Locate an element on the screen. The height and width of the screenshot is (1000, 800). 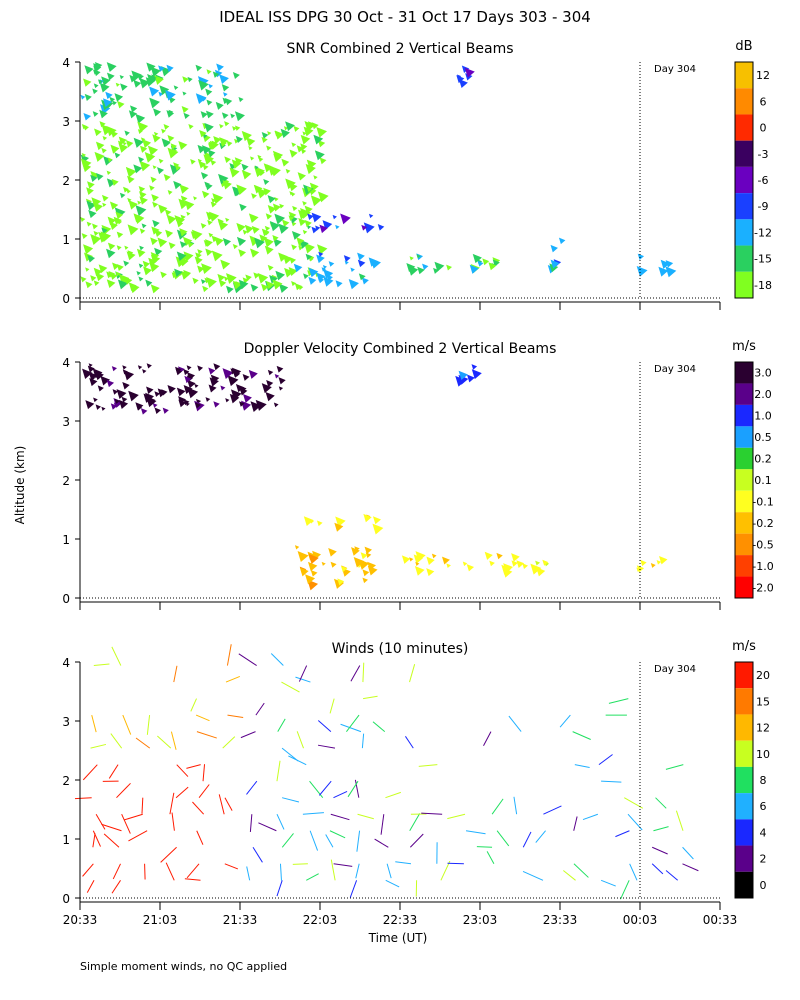
colorbar-label: 2.0 is located at coordinates (763, 394).